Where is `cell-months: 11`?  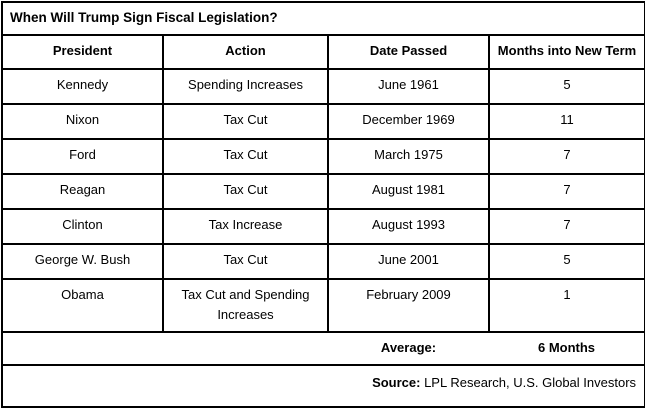 cell-months: 11 is located at coordinates (566, 121).